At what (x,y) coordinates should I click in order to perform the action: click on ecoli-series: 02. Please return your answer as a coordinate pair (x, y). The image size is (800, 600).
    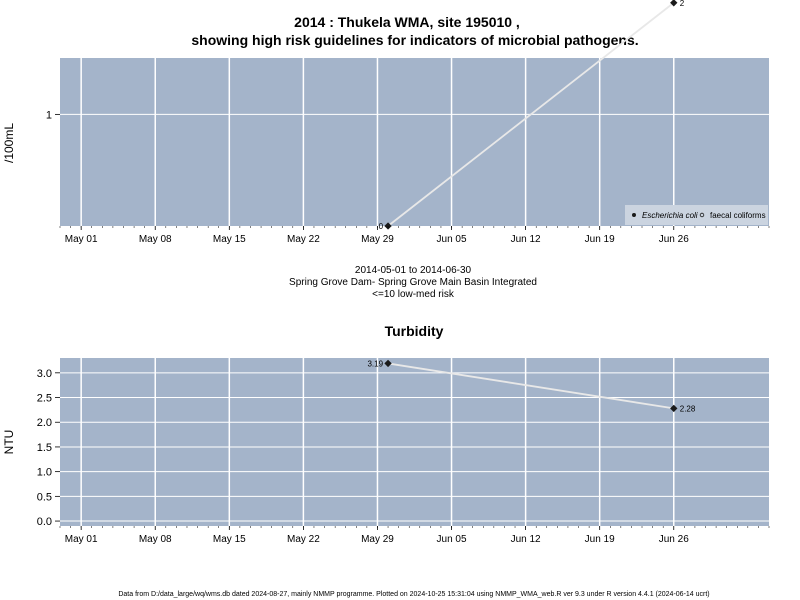
    Looking at the image, I should click on (532, 115).